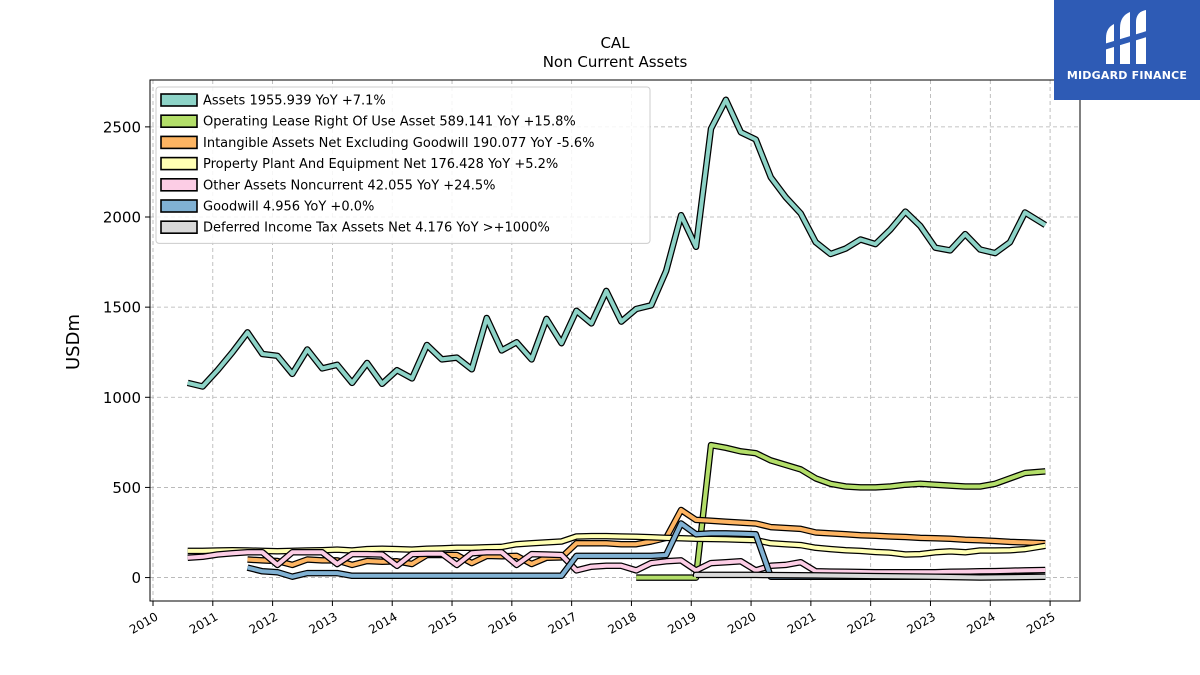 This screenshot has height=675, width=1200. Describe the element at coordinates (801, 622) in the screenshot. I see `x-tick-label: 2021` at that location.